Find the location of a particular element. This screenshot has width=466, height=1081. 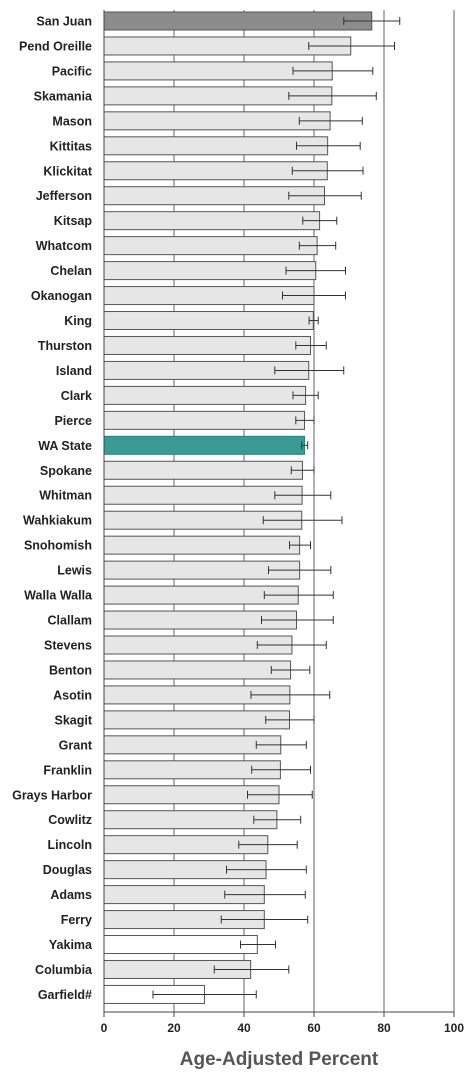

x-tick-label: 0 is located at coordinates (104, 1028).